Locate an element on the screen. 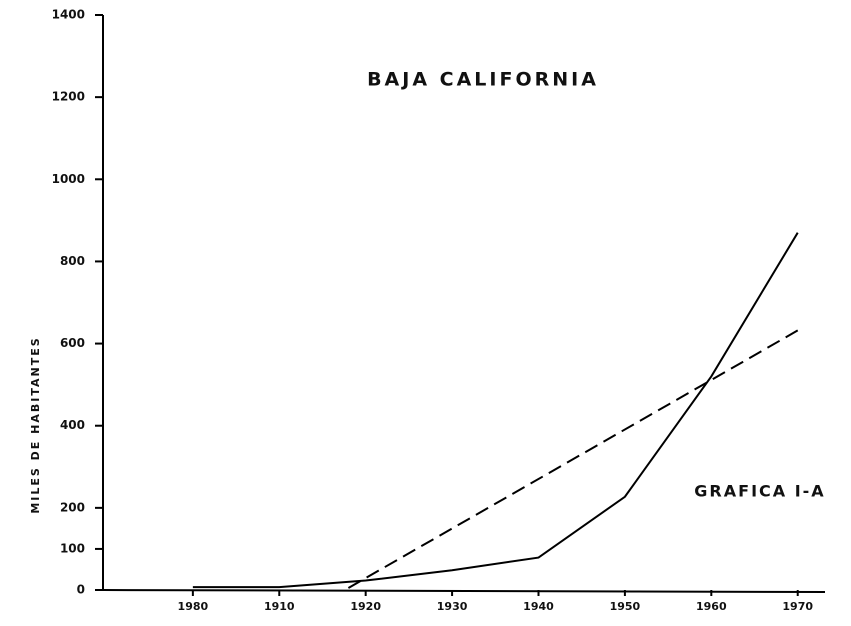  x-tick-label: 1930 is located at coordinates (452, 606).